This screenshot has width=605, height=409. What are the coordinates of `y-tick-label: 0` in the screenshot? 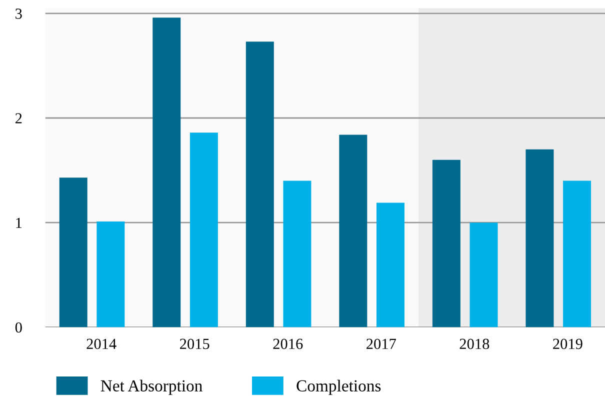 It's located at (18, 327).